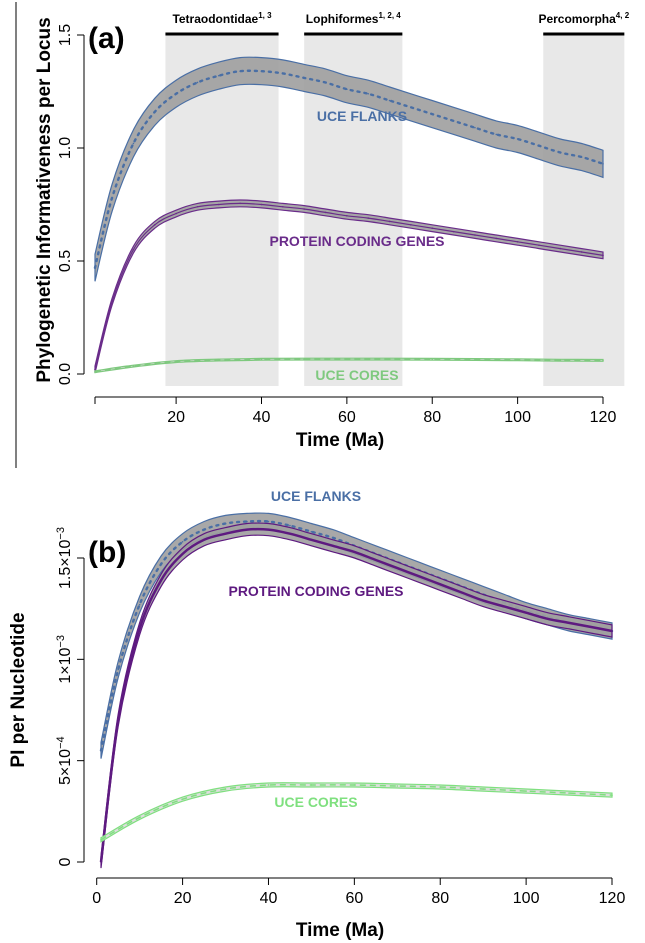 This screenshot has height=943, width=645. I want to click on panel-a-band-protein-coding-genes, so click(349, 286).